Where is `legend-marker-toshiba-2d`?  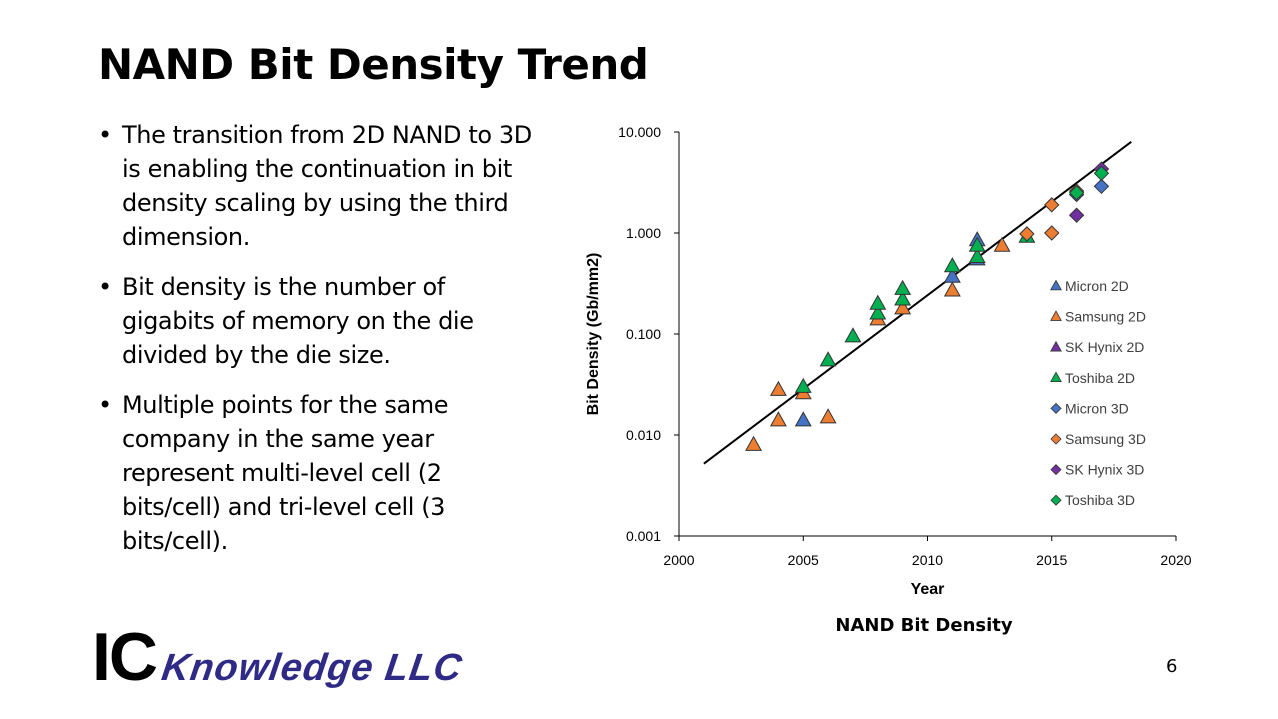 legend-marker-toshiba-2d is located at coordinates (1056, 377).